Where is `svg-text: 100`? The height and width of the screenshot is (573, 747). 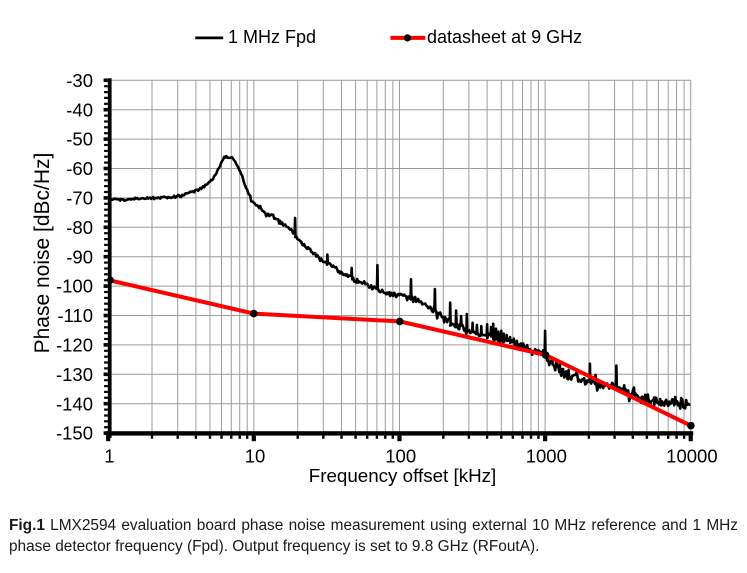
svg-text: 100 is located at coordinates (400, 456).